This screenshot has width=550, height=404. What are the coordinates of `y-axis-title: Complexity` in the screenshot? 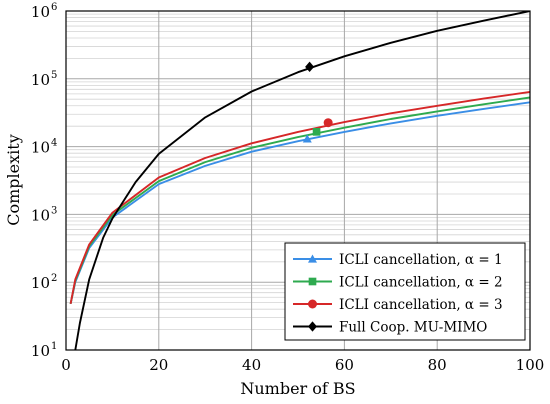 It's located at (13, 179).